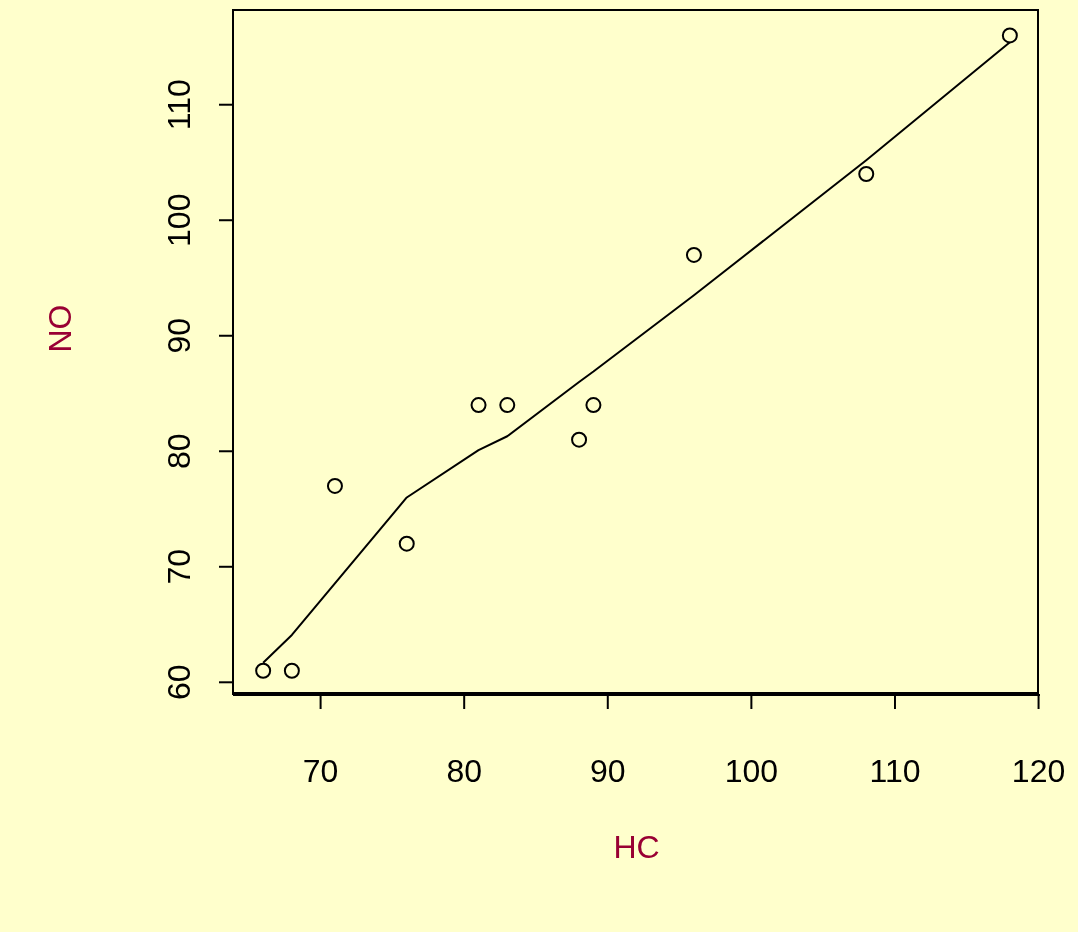 This screenshot has width=1078, height=932. Describe the element at coordinates (1038, 770) in the screenshot. I see `x-tick-label: 120` at that location.